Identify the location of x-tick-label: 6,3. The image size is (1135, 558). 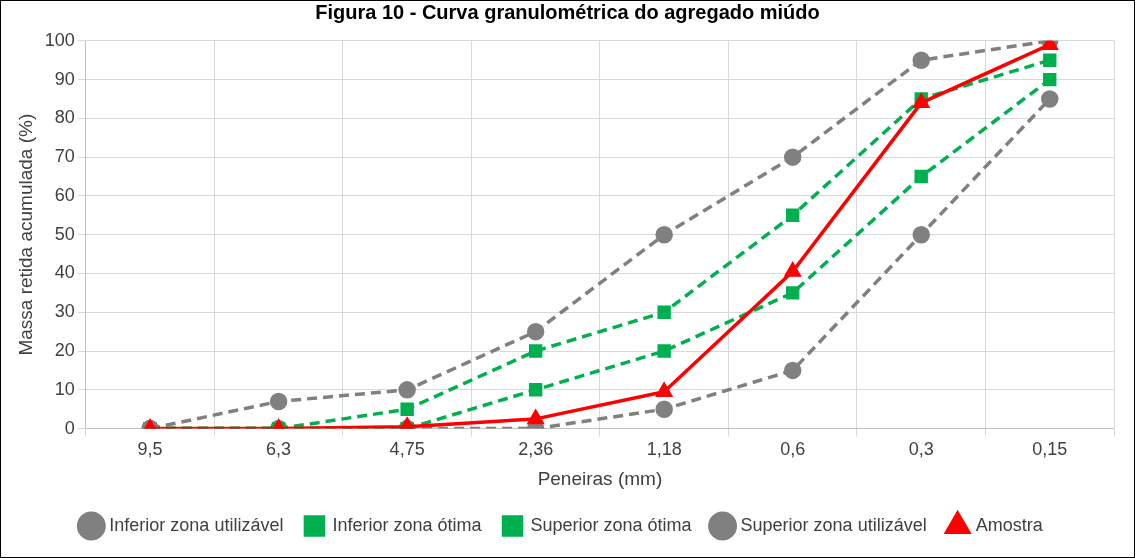
(279, 449).